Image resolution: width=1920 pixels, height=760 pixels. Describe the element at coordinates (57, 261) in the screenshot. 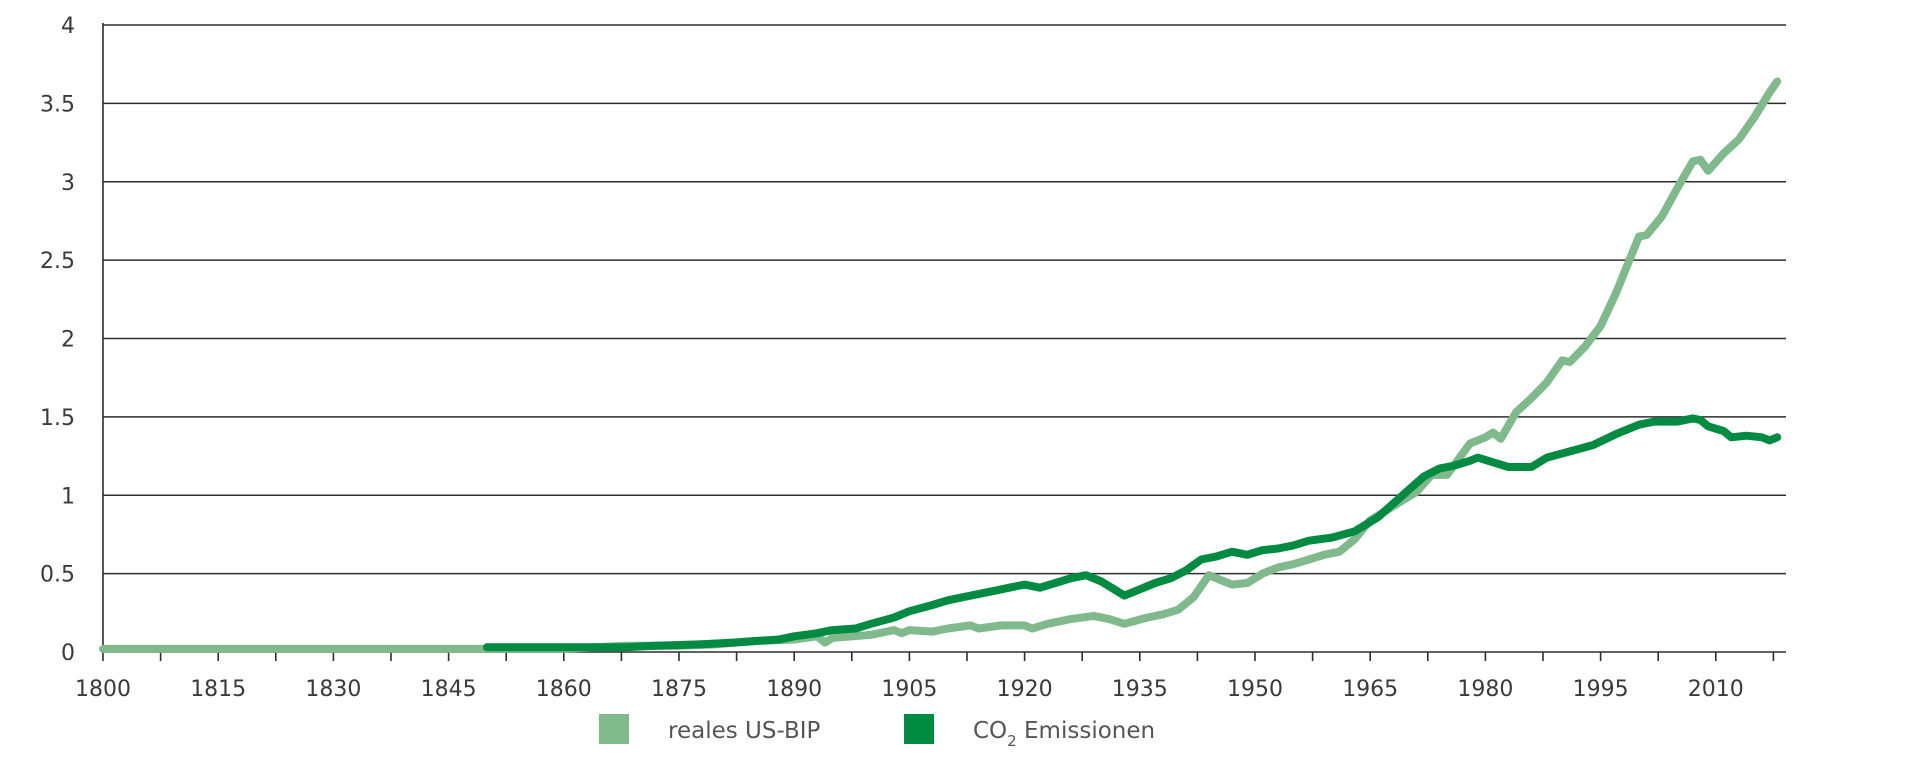

I see `y-tick-label: 2.5` at that location.